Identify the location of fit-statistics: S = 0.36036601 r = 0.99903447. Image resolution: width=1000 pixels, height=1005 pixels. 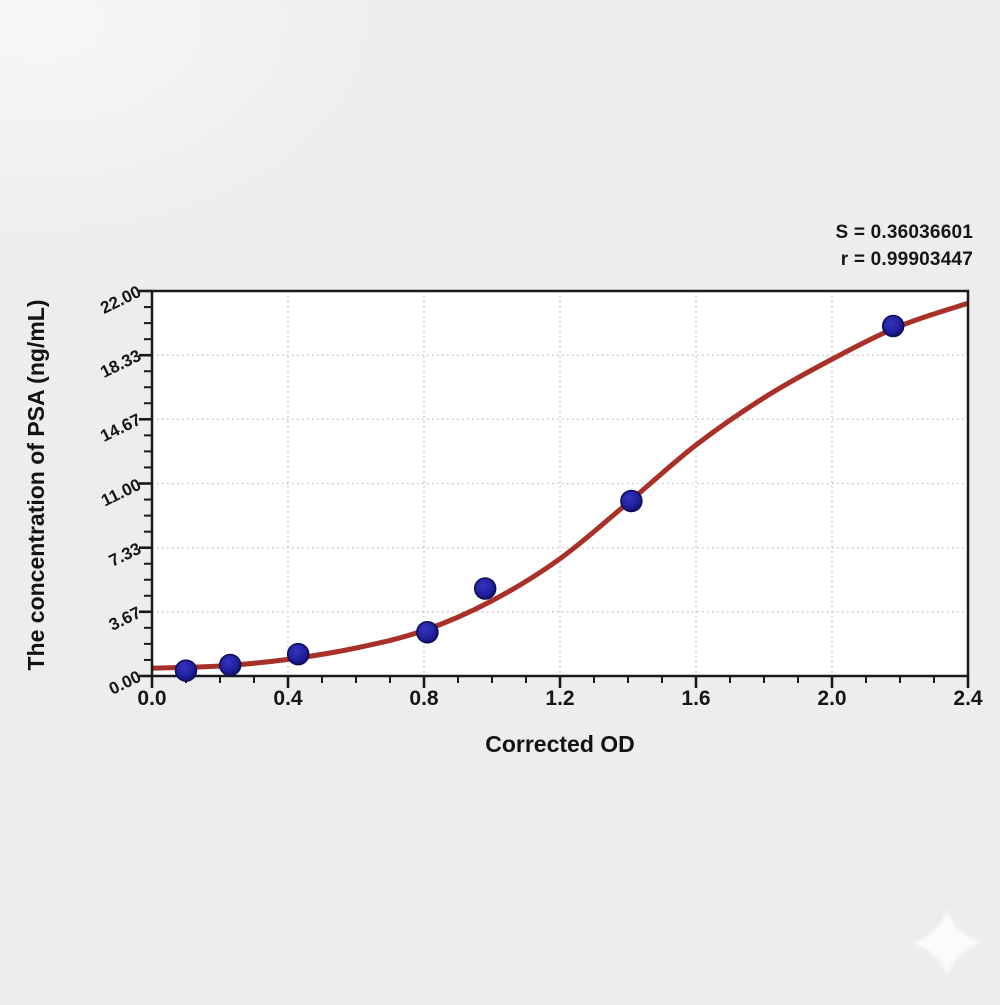
(904, 246).